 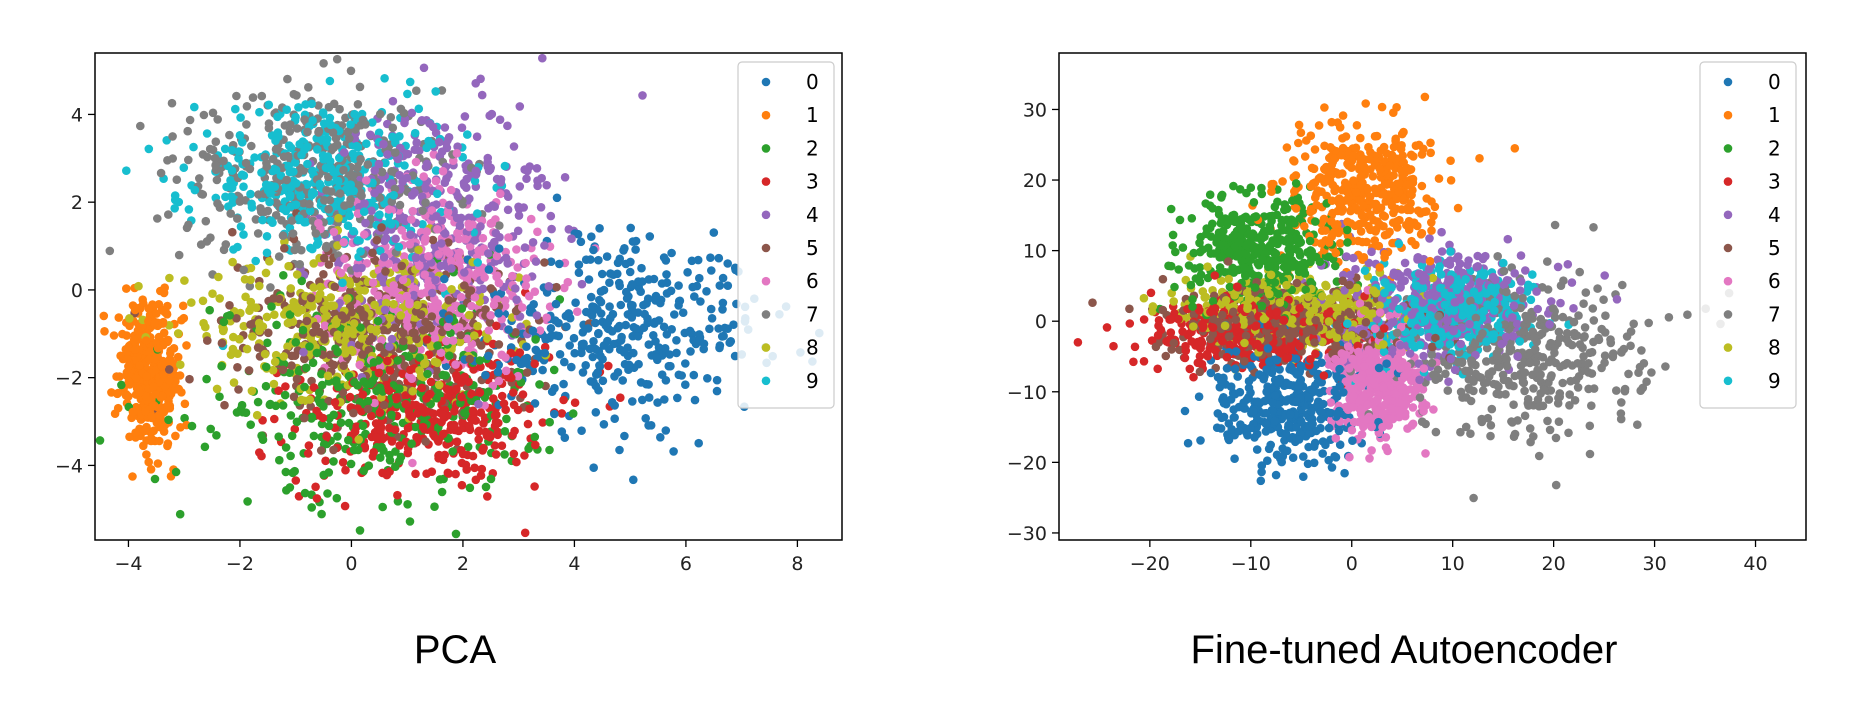 I want to click on pca-legend-label-2: 2, so click(x=812, y=148).